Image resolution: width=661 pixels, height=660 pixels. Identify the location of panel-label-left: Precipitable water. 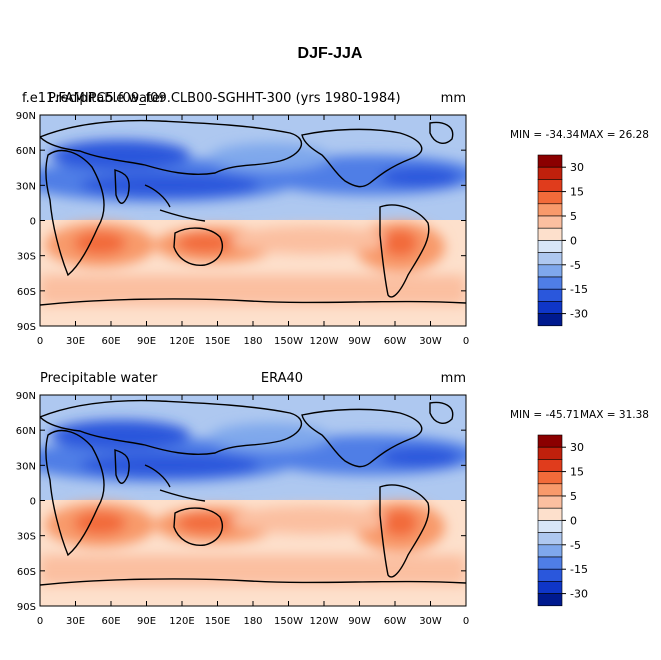
(99, 378).